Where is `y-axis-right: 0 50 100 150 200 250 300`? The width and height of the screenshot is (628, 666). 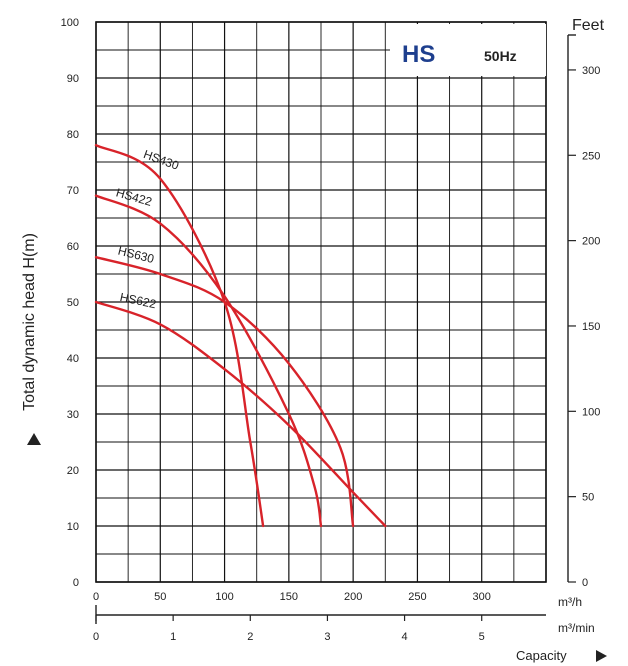 y-axis-right: 0 50 100 150 200 250 300 is located at coordinates (583, 311).